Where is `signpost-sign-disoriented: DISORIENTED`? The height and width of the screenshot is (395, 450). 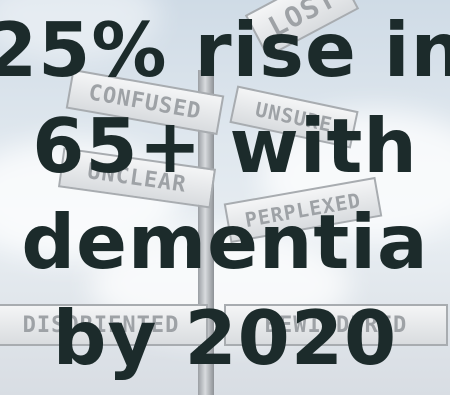
signpost-sign-disoriented: DISORIENTED is located at coordinates (104, 325).